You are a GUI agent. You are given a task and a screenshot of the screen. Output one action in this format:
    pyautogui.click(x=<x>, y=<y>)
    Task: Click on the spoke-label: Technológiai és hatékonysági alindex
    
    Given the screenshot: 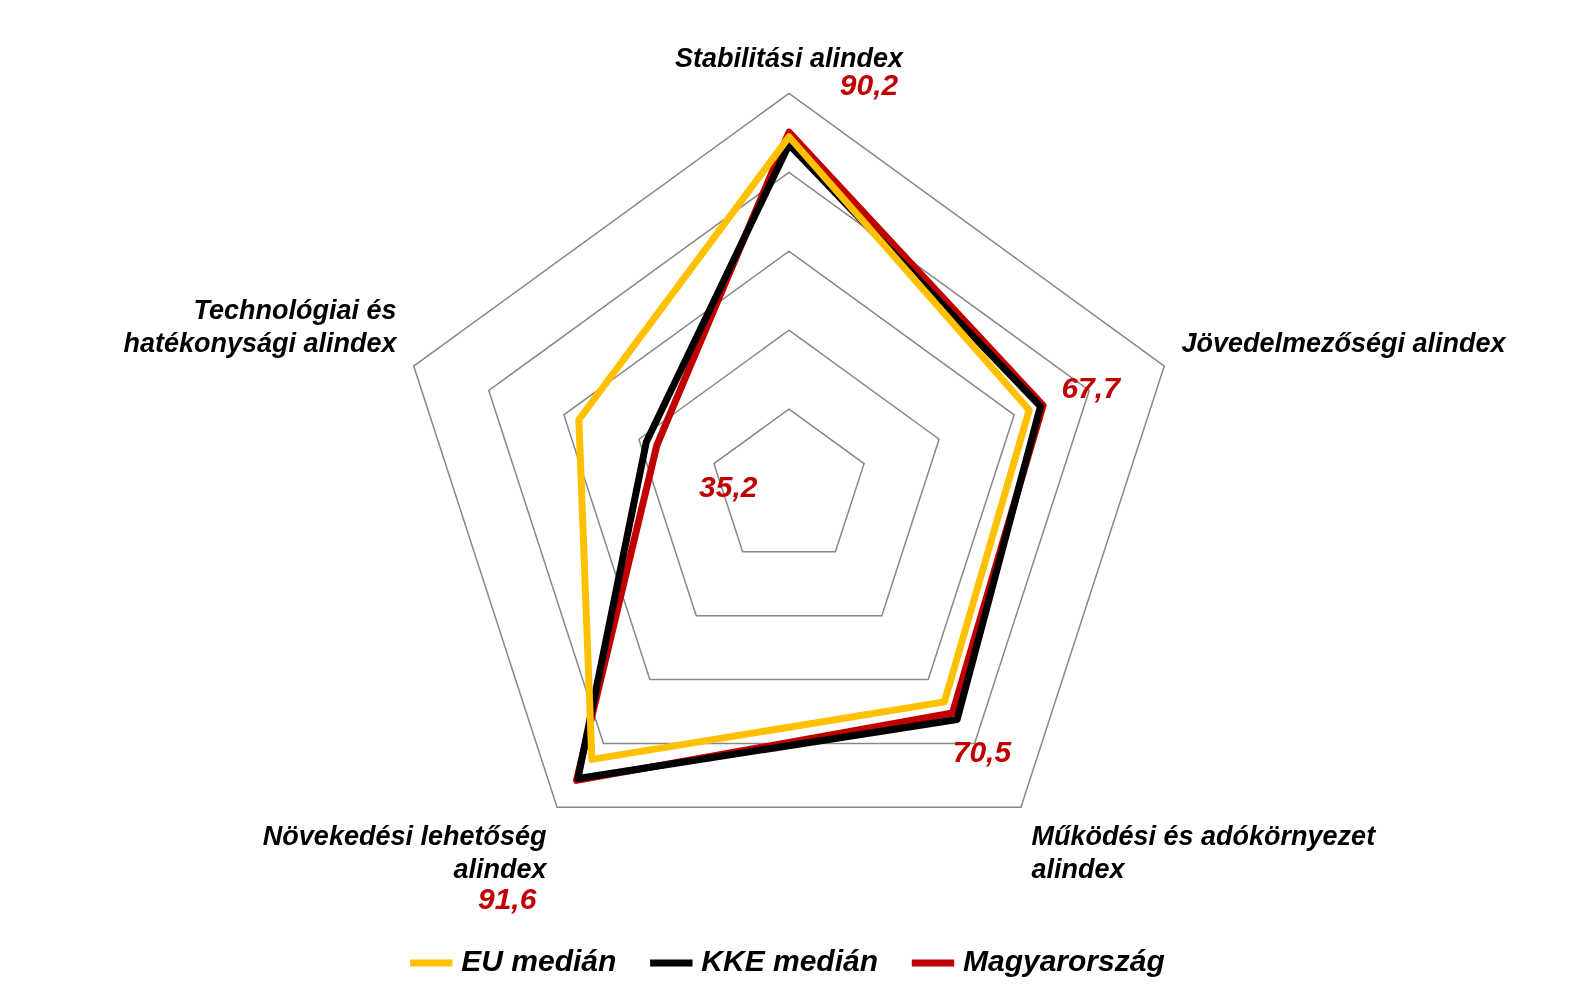 What is the action you would take?
    pyautogui.click(x=260, y=326)
    